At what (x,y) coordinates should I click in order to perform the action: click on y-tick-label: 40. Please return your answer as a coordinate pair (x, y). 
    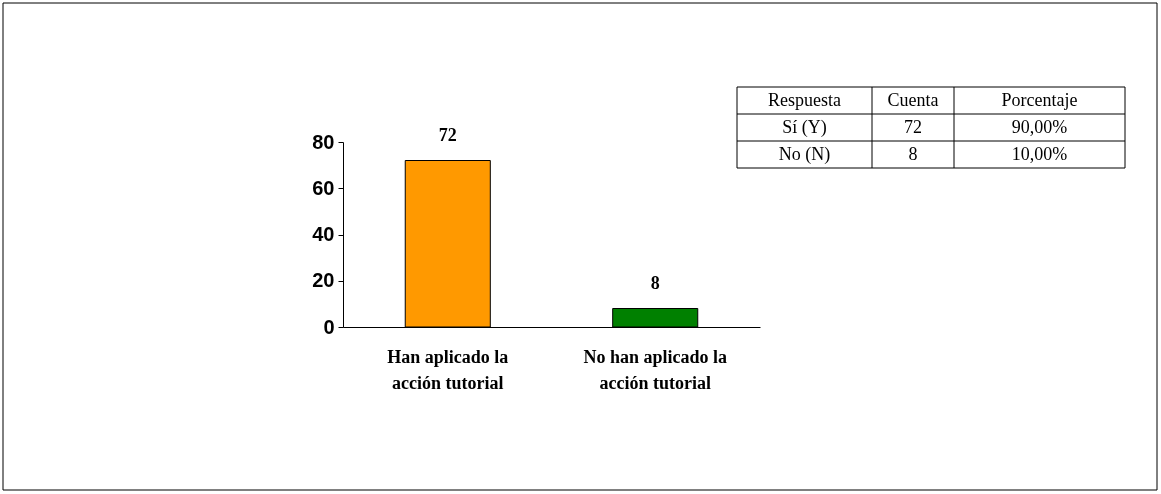
    Looking at the image, I should click on (323, 234).